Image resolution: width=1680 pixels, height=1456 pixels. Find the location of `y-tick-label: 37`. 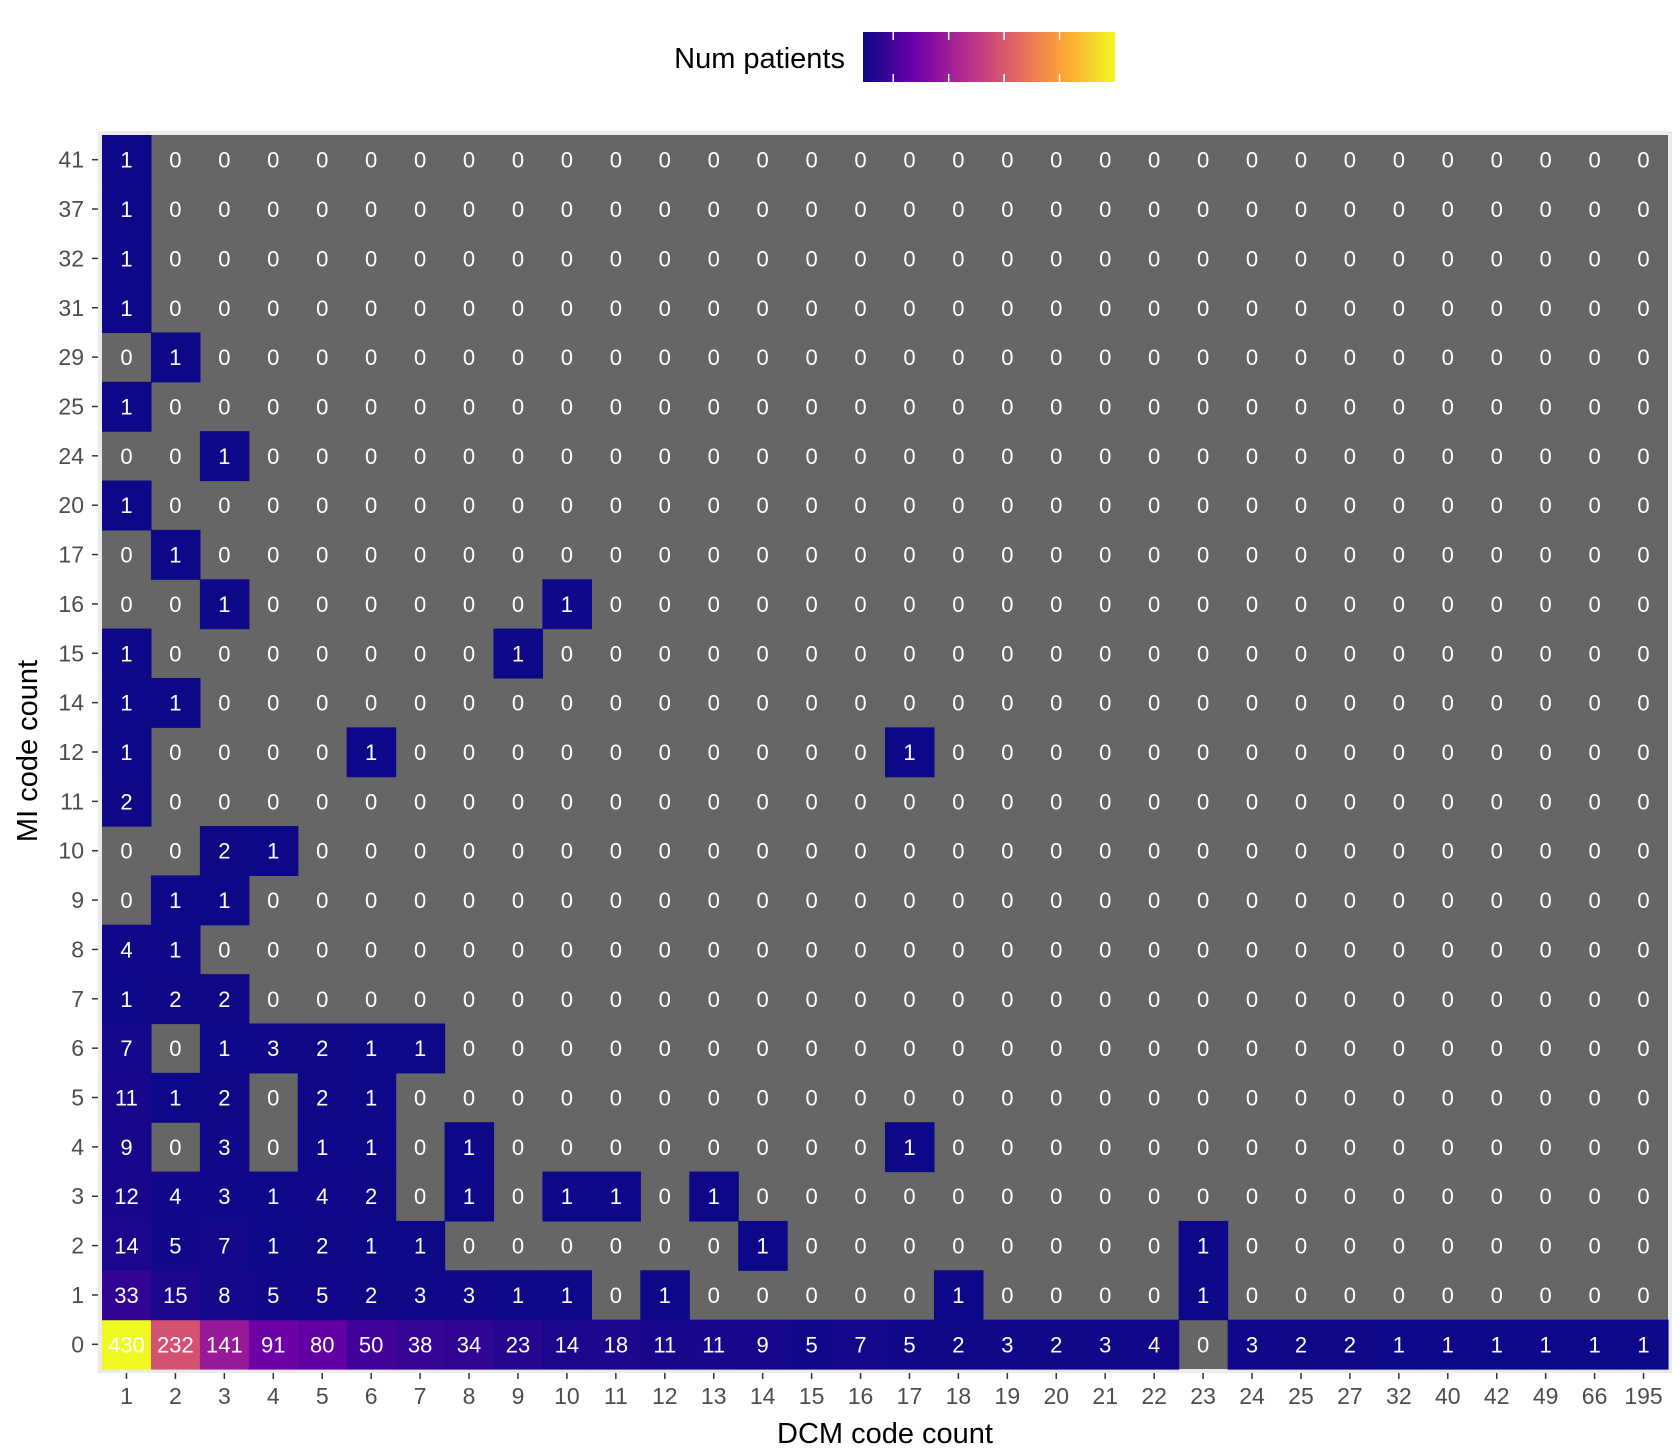

y-tick-label: 37 is located at coordinates (71, 209).